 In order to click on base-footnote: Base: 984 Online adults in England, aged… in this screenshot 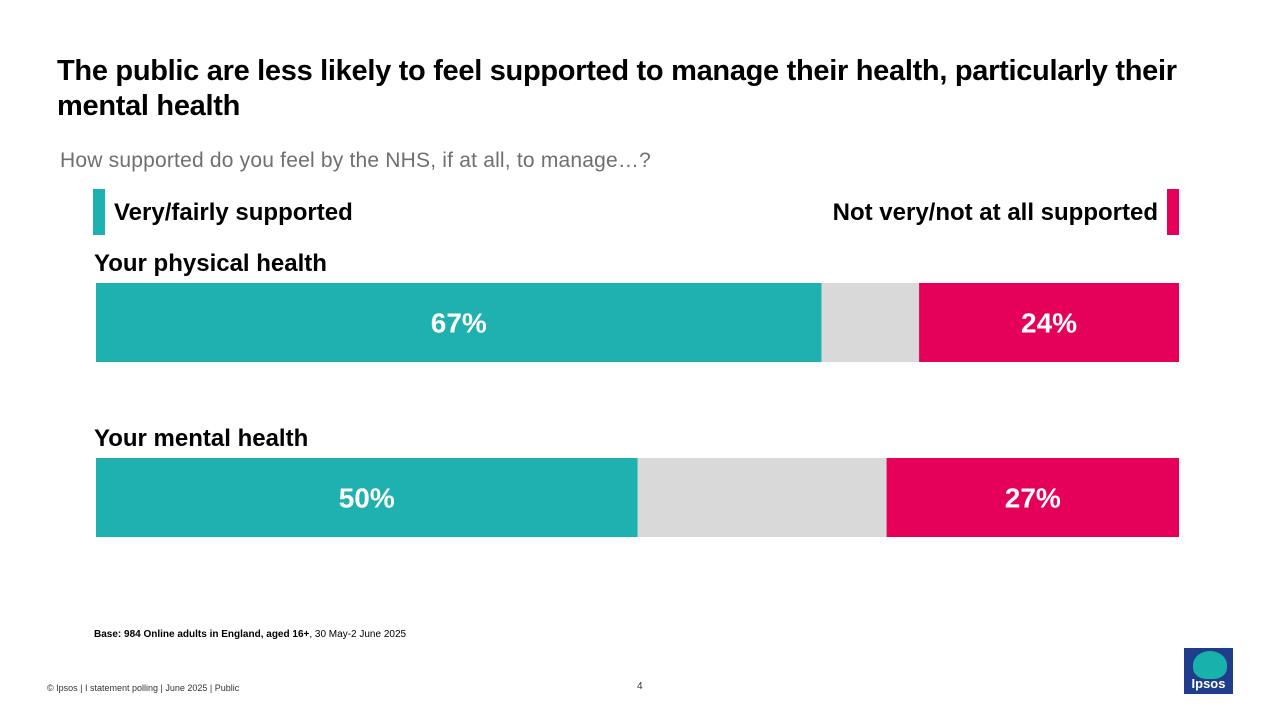, I will do `click(250, 634)`.